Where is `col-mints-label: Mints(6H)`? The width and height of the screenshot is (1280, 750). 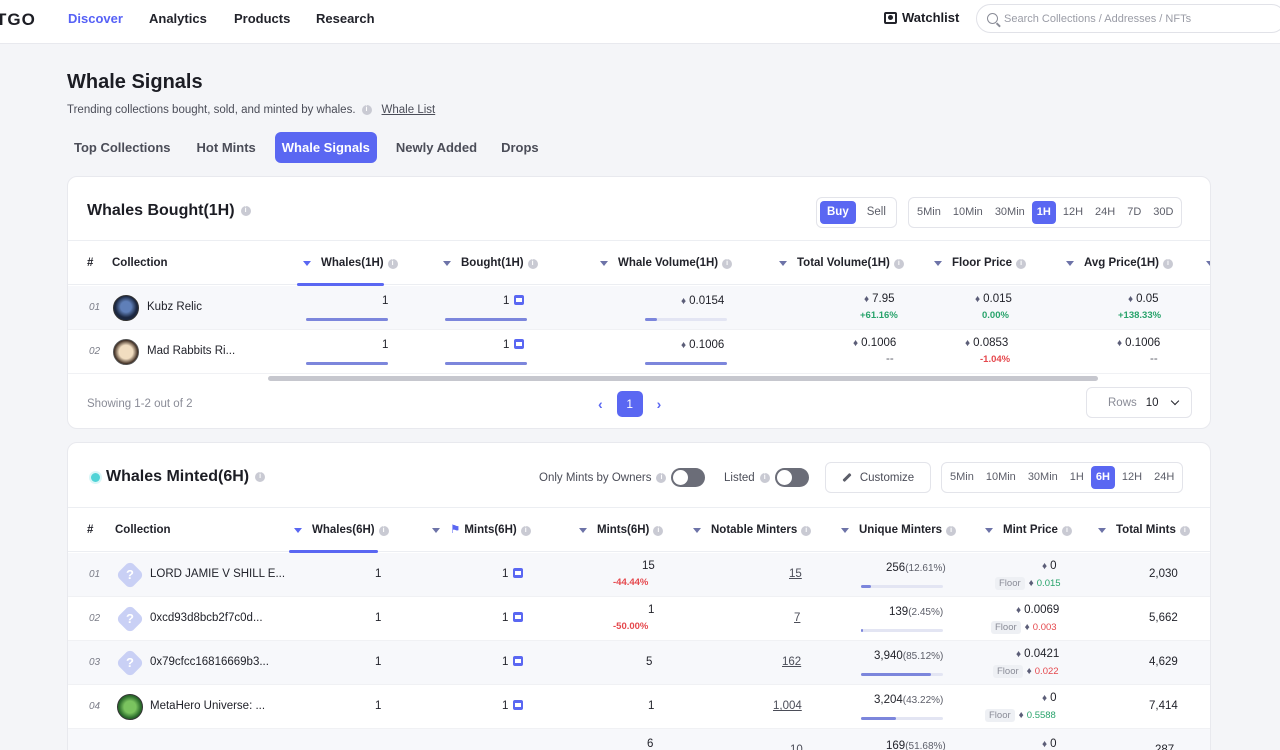 col-mints-label: Mints(6H) is located at coordinates (623, 530).